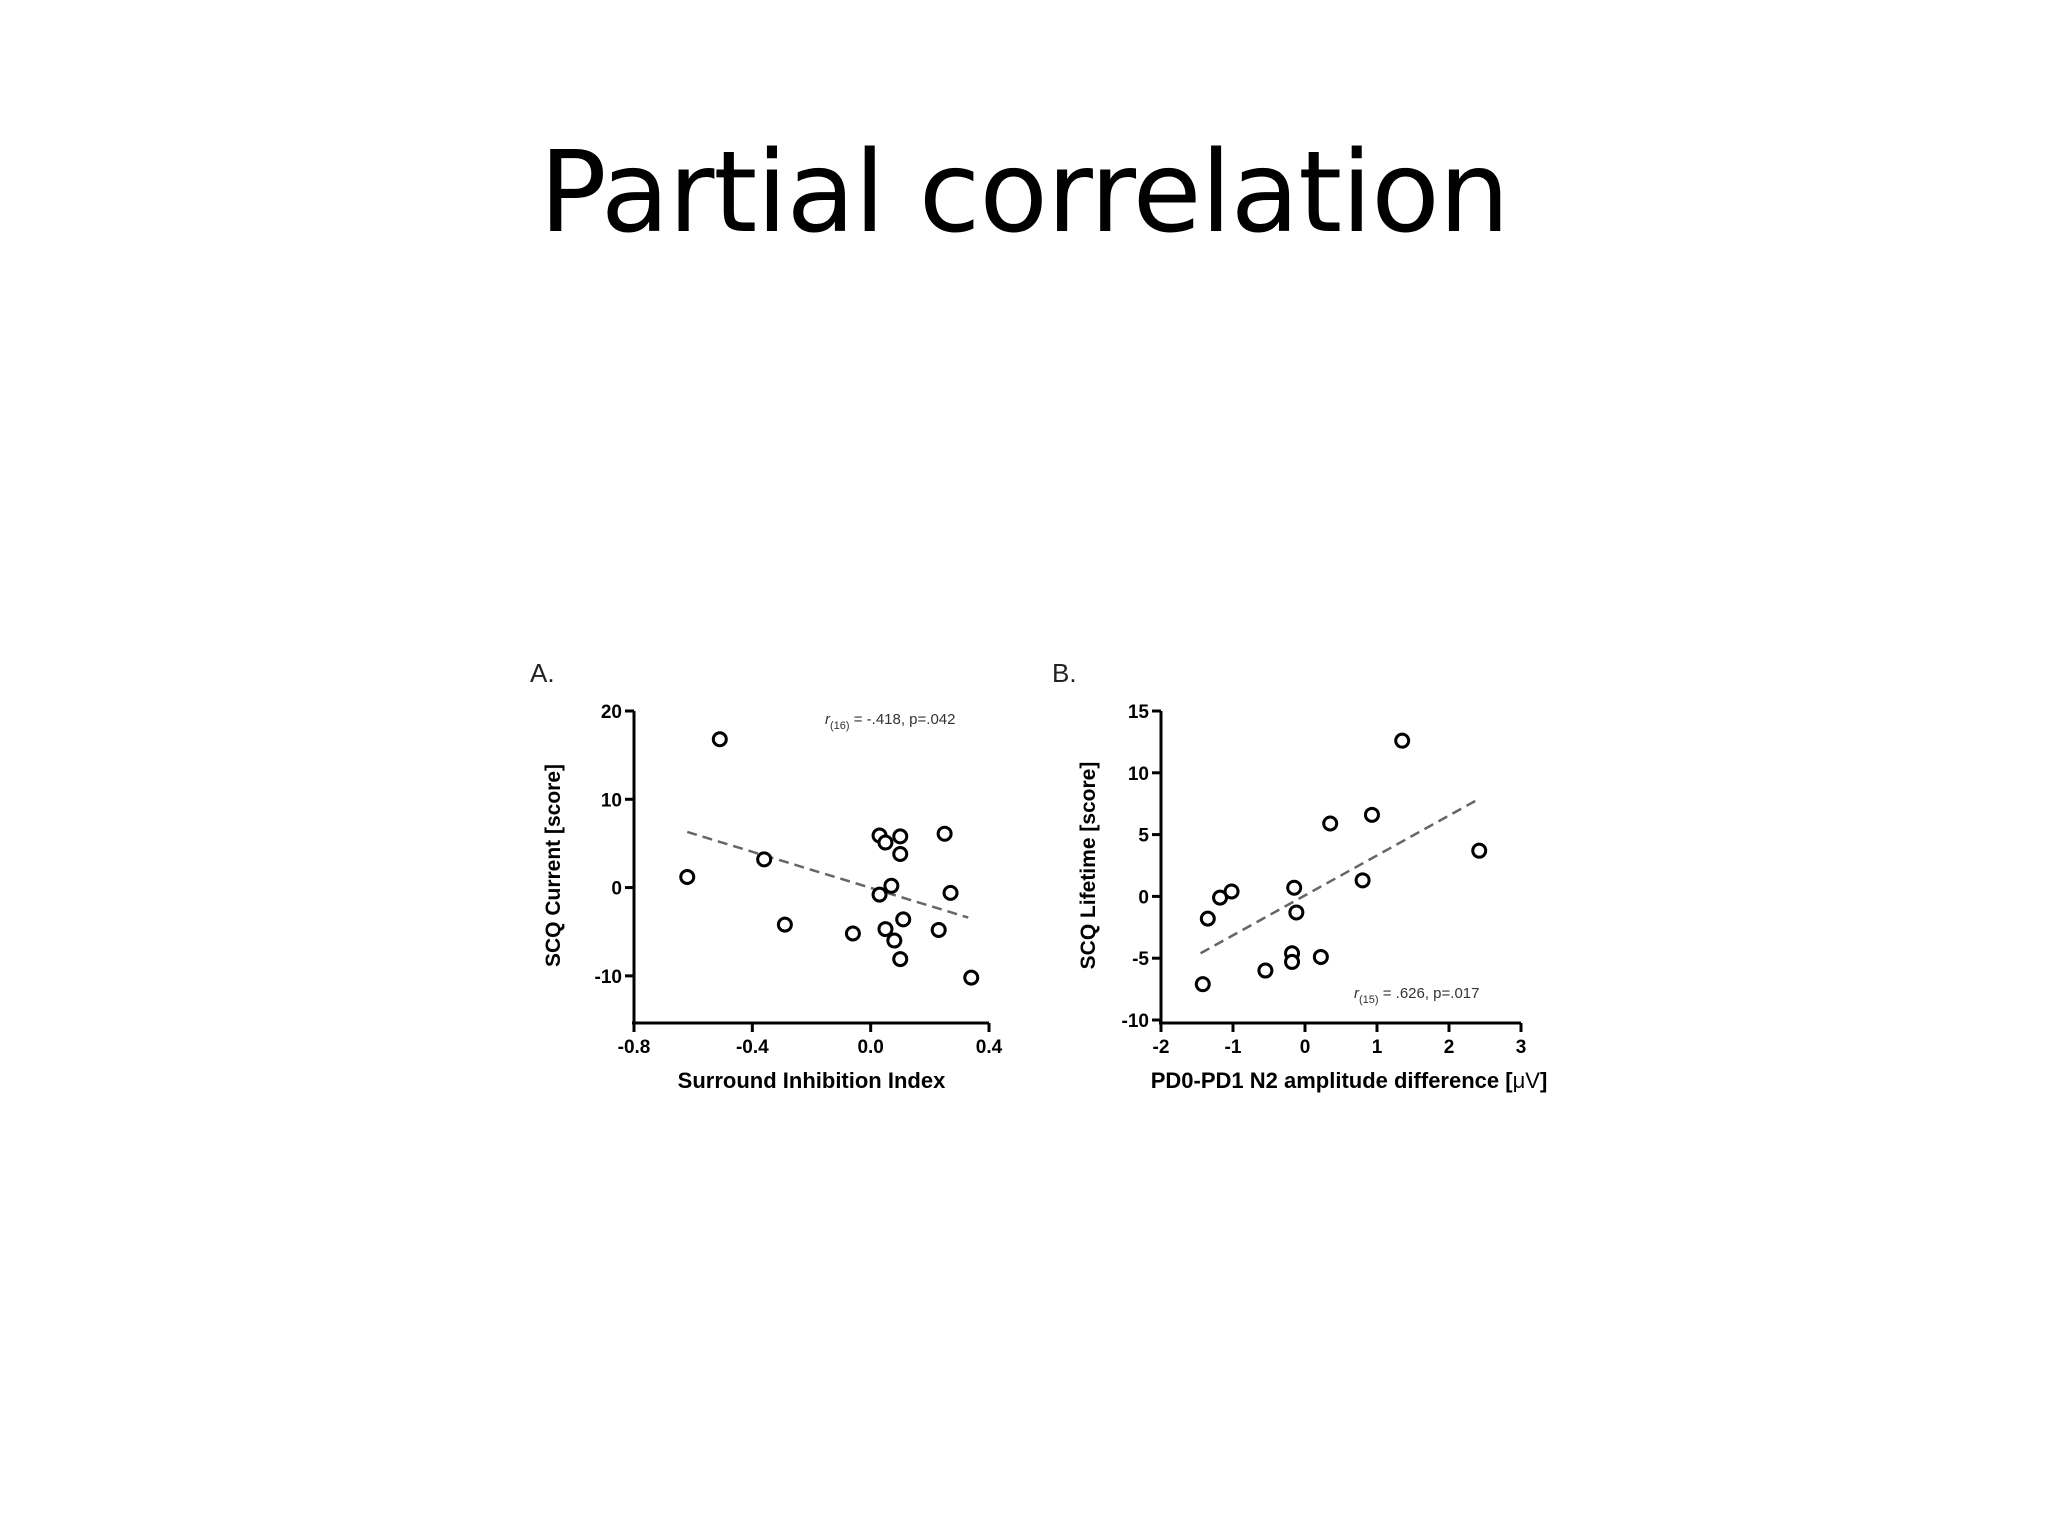 The image size is (2048, 1536). What do you see at coordinates (1064, 673) in the screenshot?
I see `panel-label: B.` at bounding box center [1064, 673].